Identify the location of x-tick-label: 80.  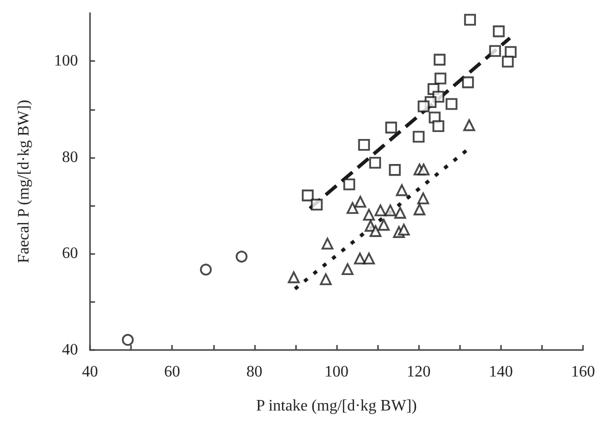
(254, 372).